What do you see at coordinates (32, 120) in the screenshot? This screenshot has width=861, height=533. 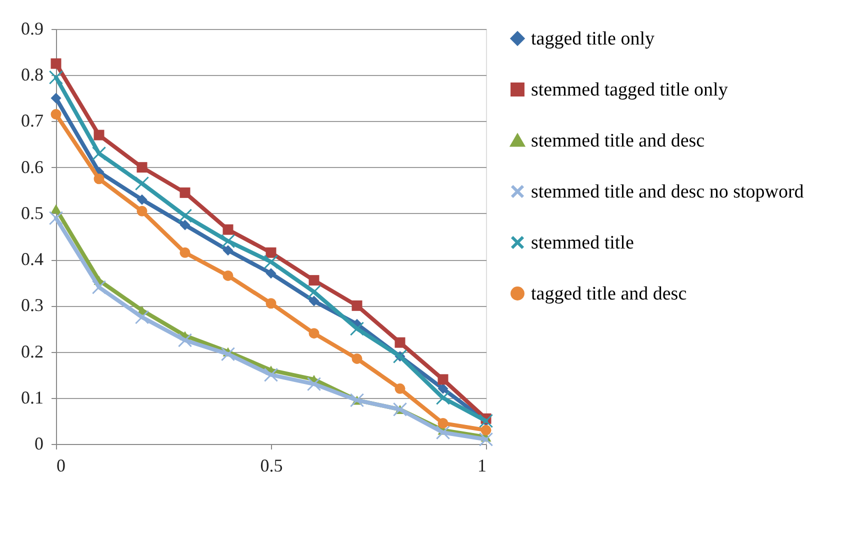 I see `y-tick-label: 0.7` at bounding box center [32, 120].